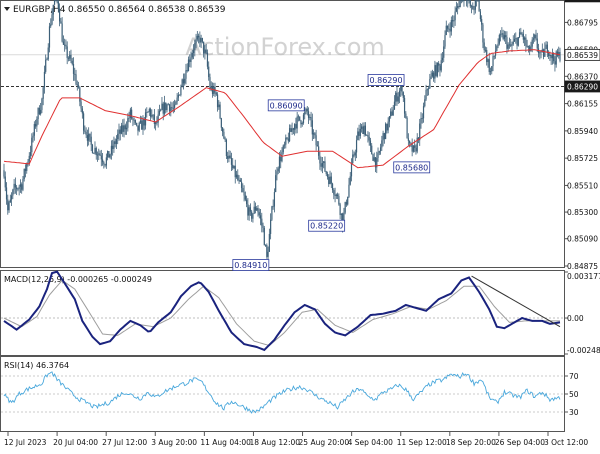 Image resolution: width=600 pixels, height=454 pixels. Describe the element at coordinates (471, 442) in the screenshot. I see `time-axis-tick-label: 18 Sep 20:00` at that location.